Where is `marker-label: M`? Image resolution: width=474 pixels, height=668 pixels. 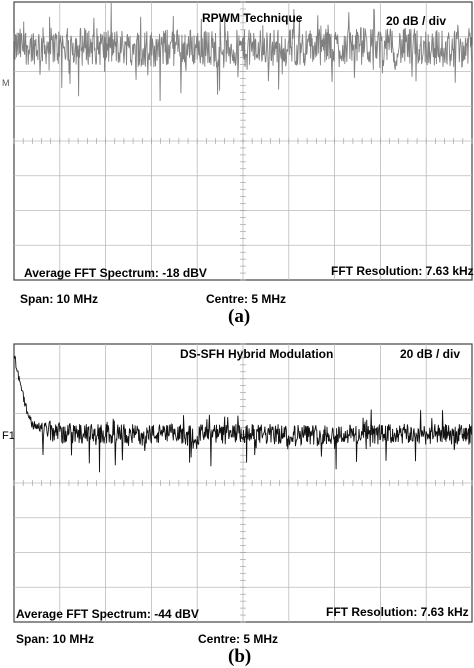
marker-label: M is located at coordinates (6, 83).